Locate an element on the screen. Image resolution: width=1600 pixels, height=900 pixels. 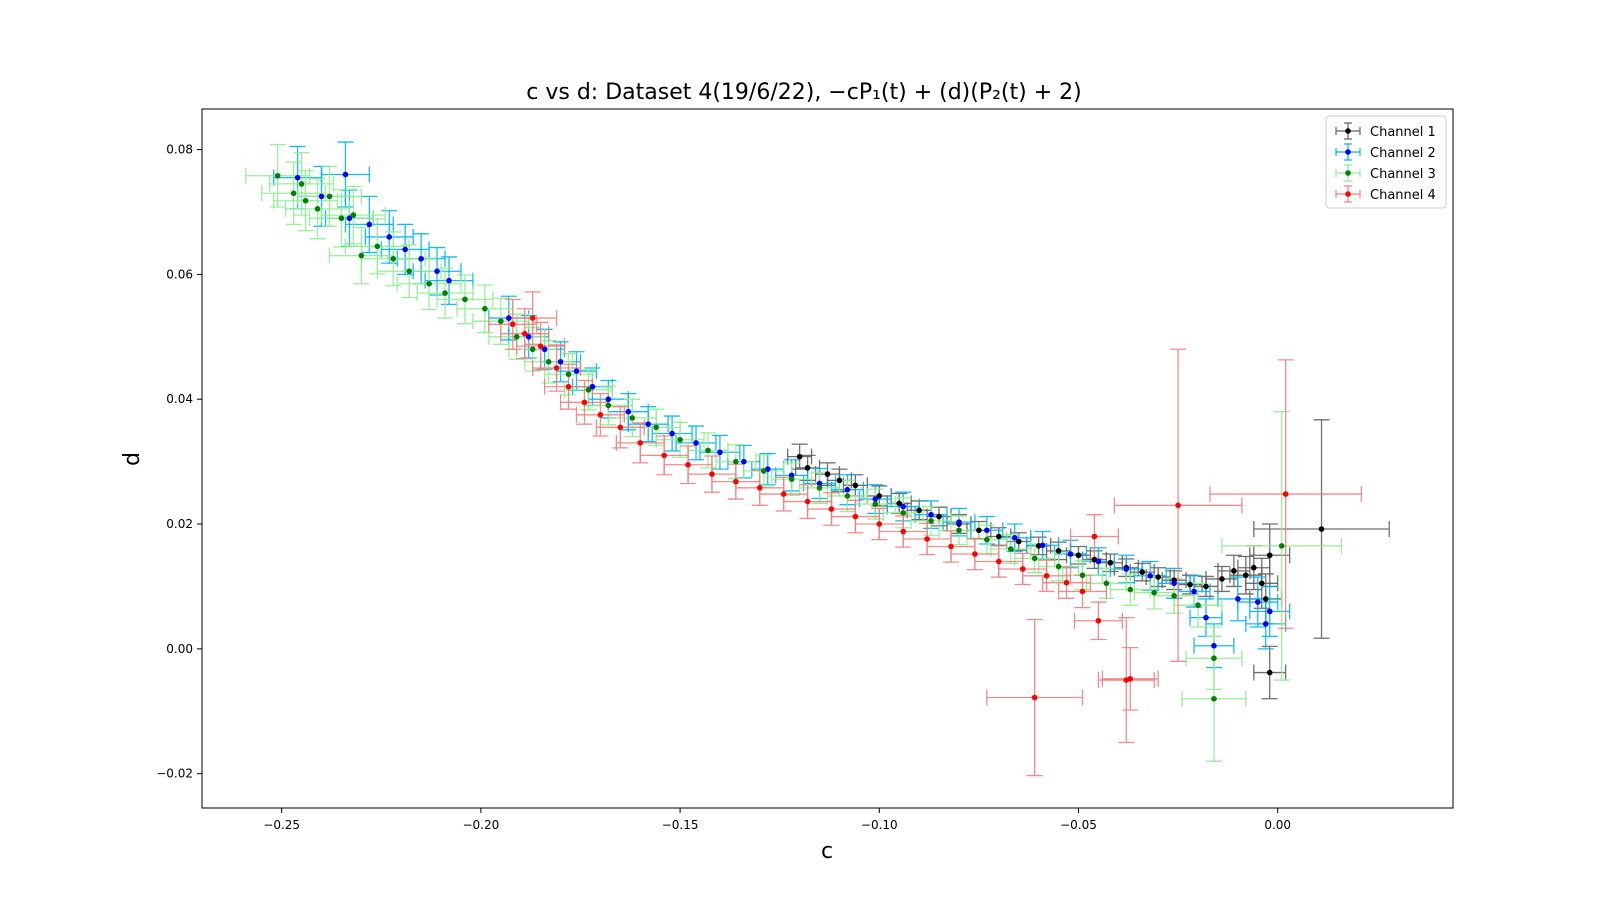
legend: Channel 1 Channel 2 Channel 3 Channel 4 is located at coordinates (1386, 162).